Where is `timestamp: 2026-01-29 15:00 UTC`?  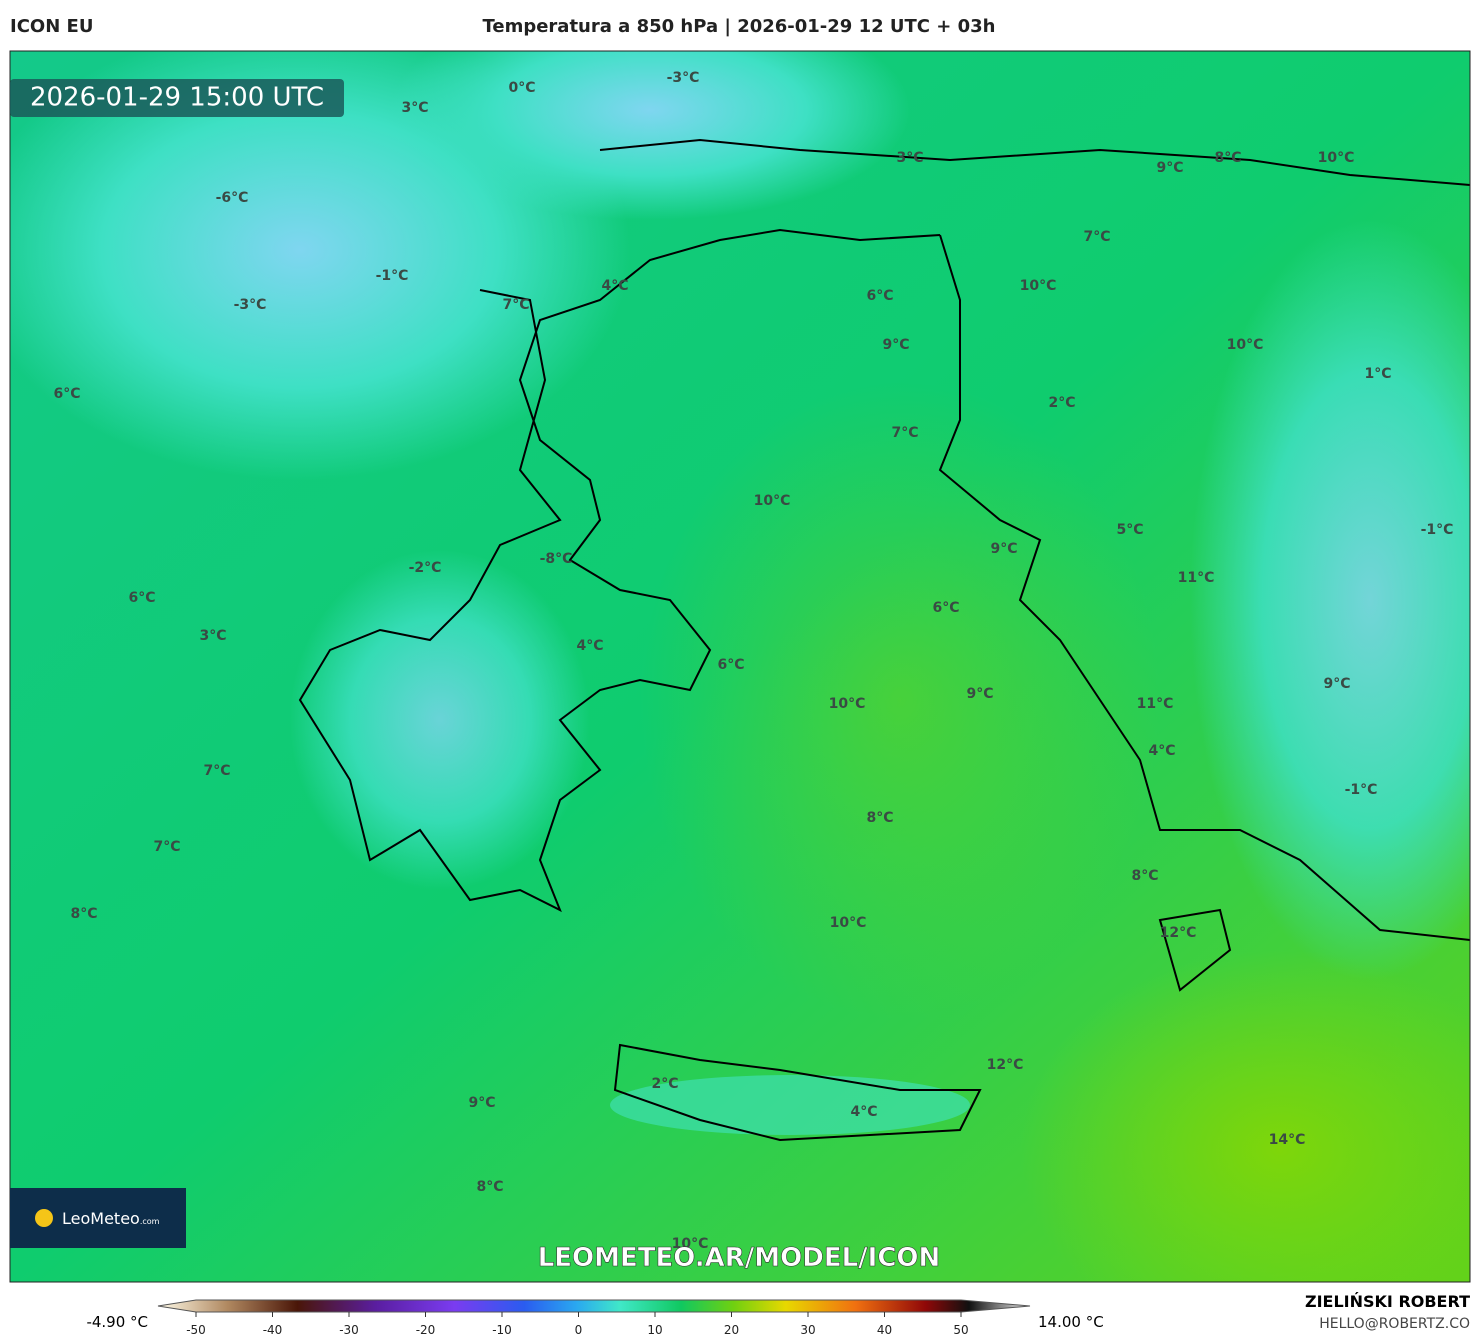
timestamp: 2026-01-29 15:00 UTC is located at coordinates (177, 98).